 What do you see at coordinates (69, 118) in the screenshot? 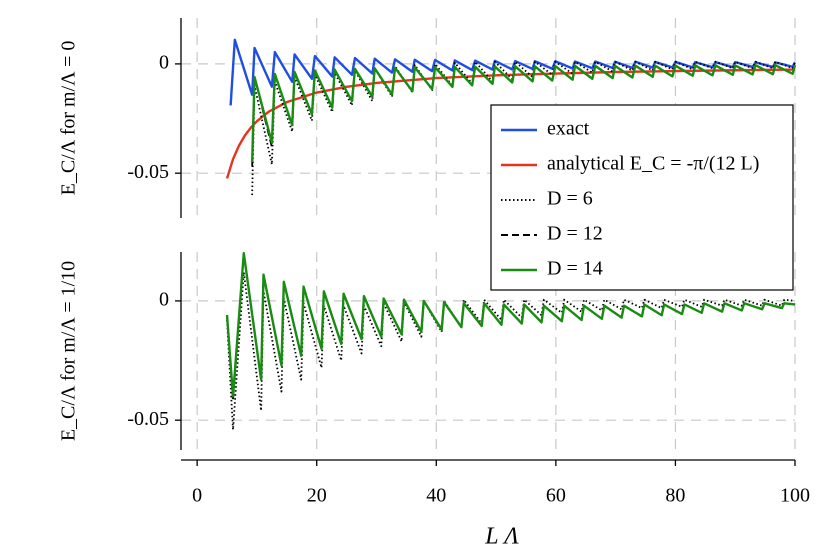
I see `y-axis-label: E_C/Λ for m/Λ = 0` at bounding box center [69, 118].